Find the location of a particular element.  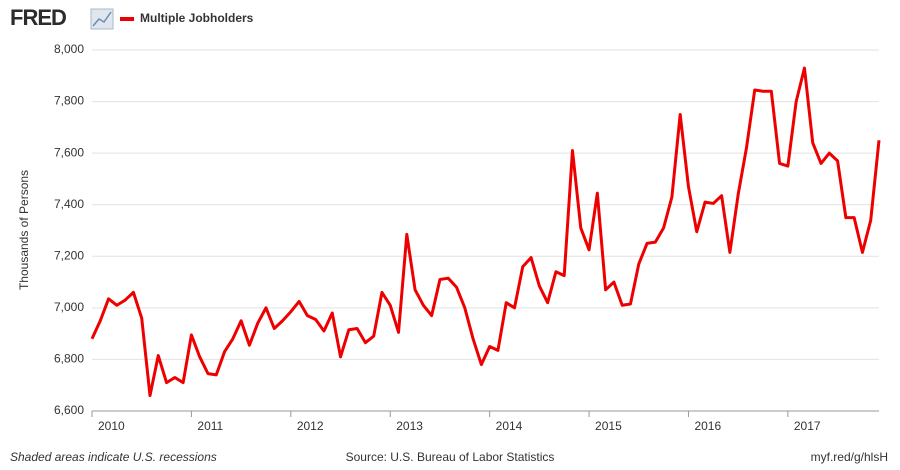

x-tick-label: 2017 is located at coordinates (807, 426).